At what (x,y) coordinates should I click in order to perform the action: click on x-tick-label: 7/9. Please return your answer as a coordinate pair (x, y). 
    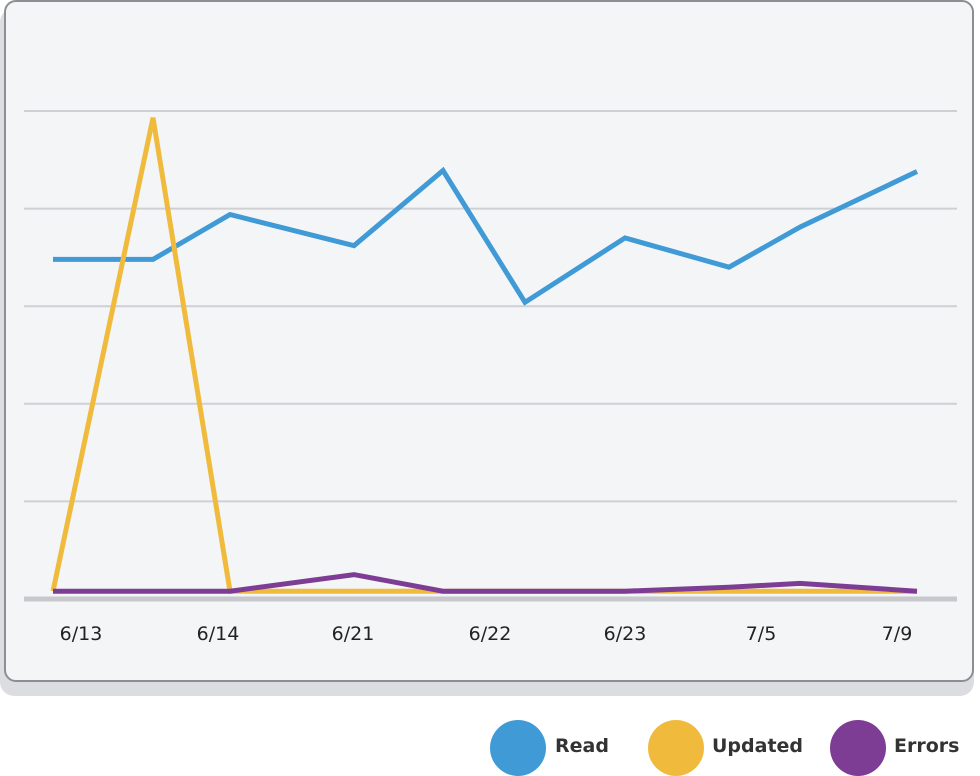
    Looking at the image, I should click on (897, 634).